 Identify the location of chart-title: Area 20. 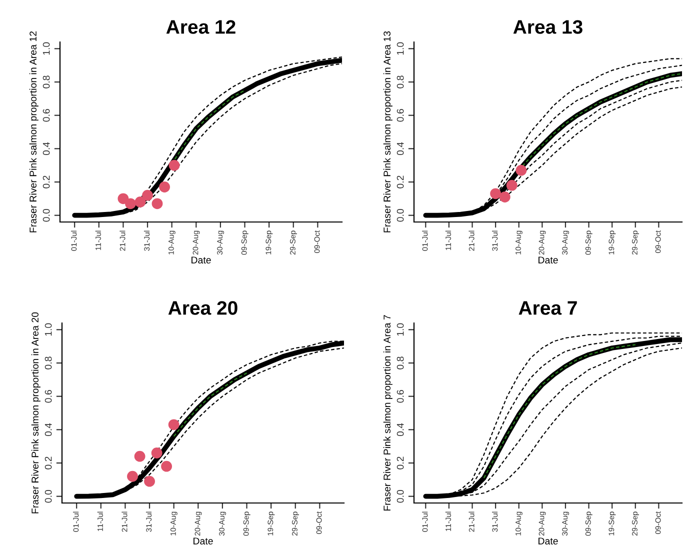
(203, 308).